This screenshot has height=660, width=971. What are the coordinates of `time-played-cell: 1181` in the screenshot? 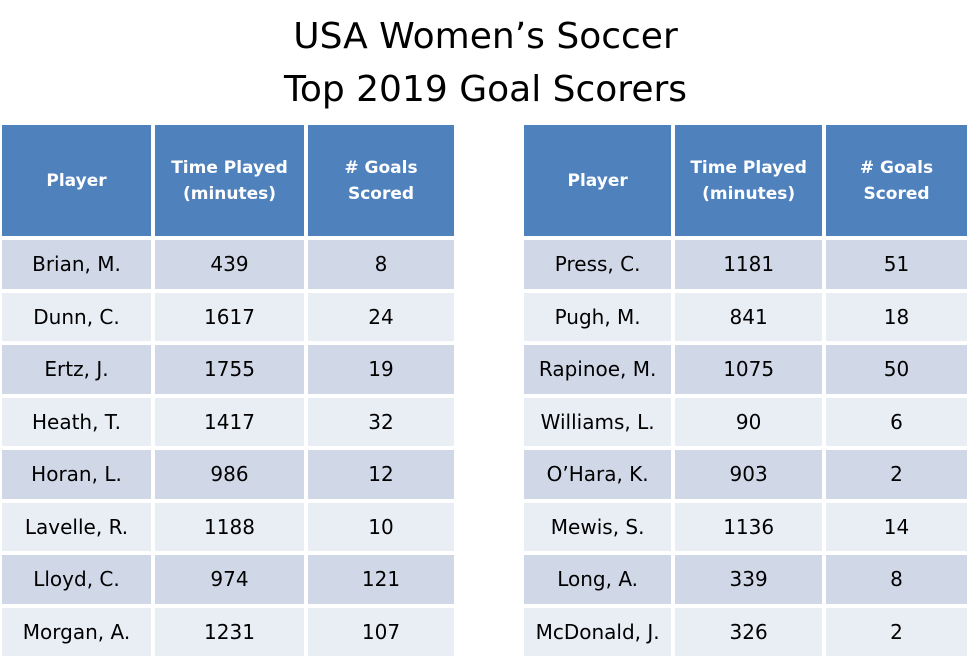 It's located at (749, 264).